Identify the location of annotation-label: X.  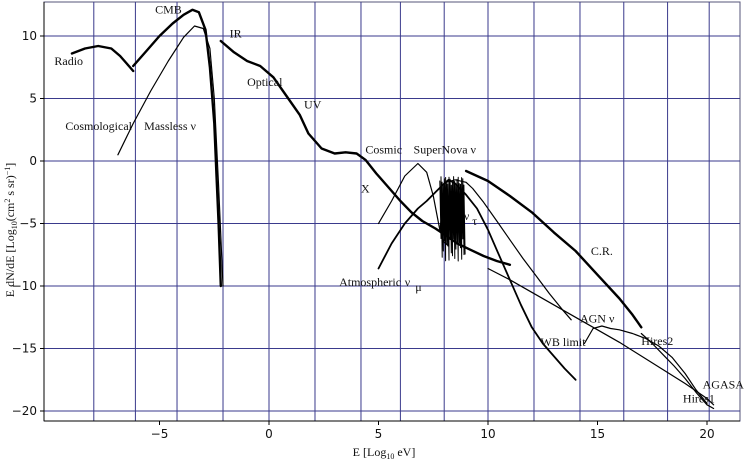
(365, 188).